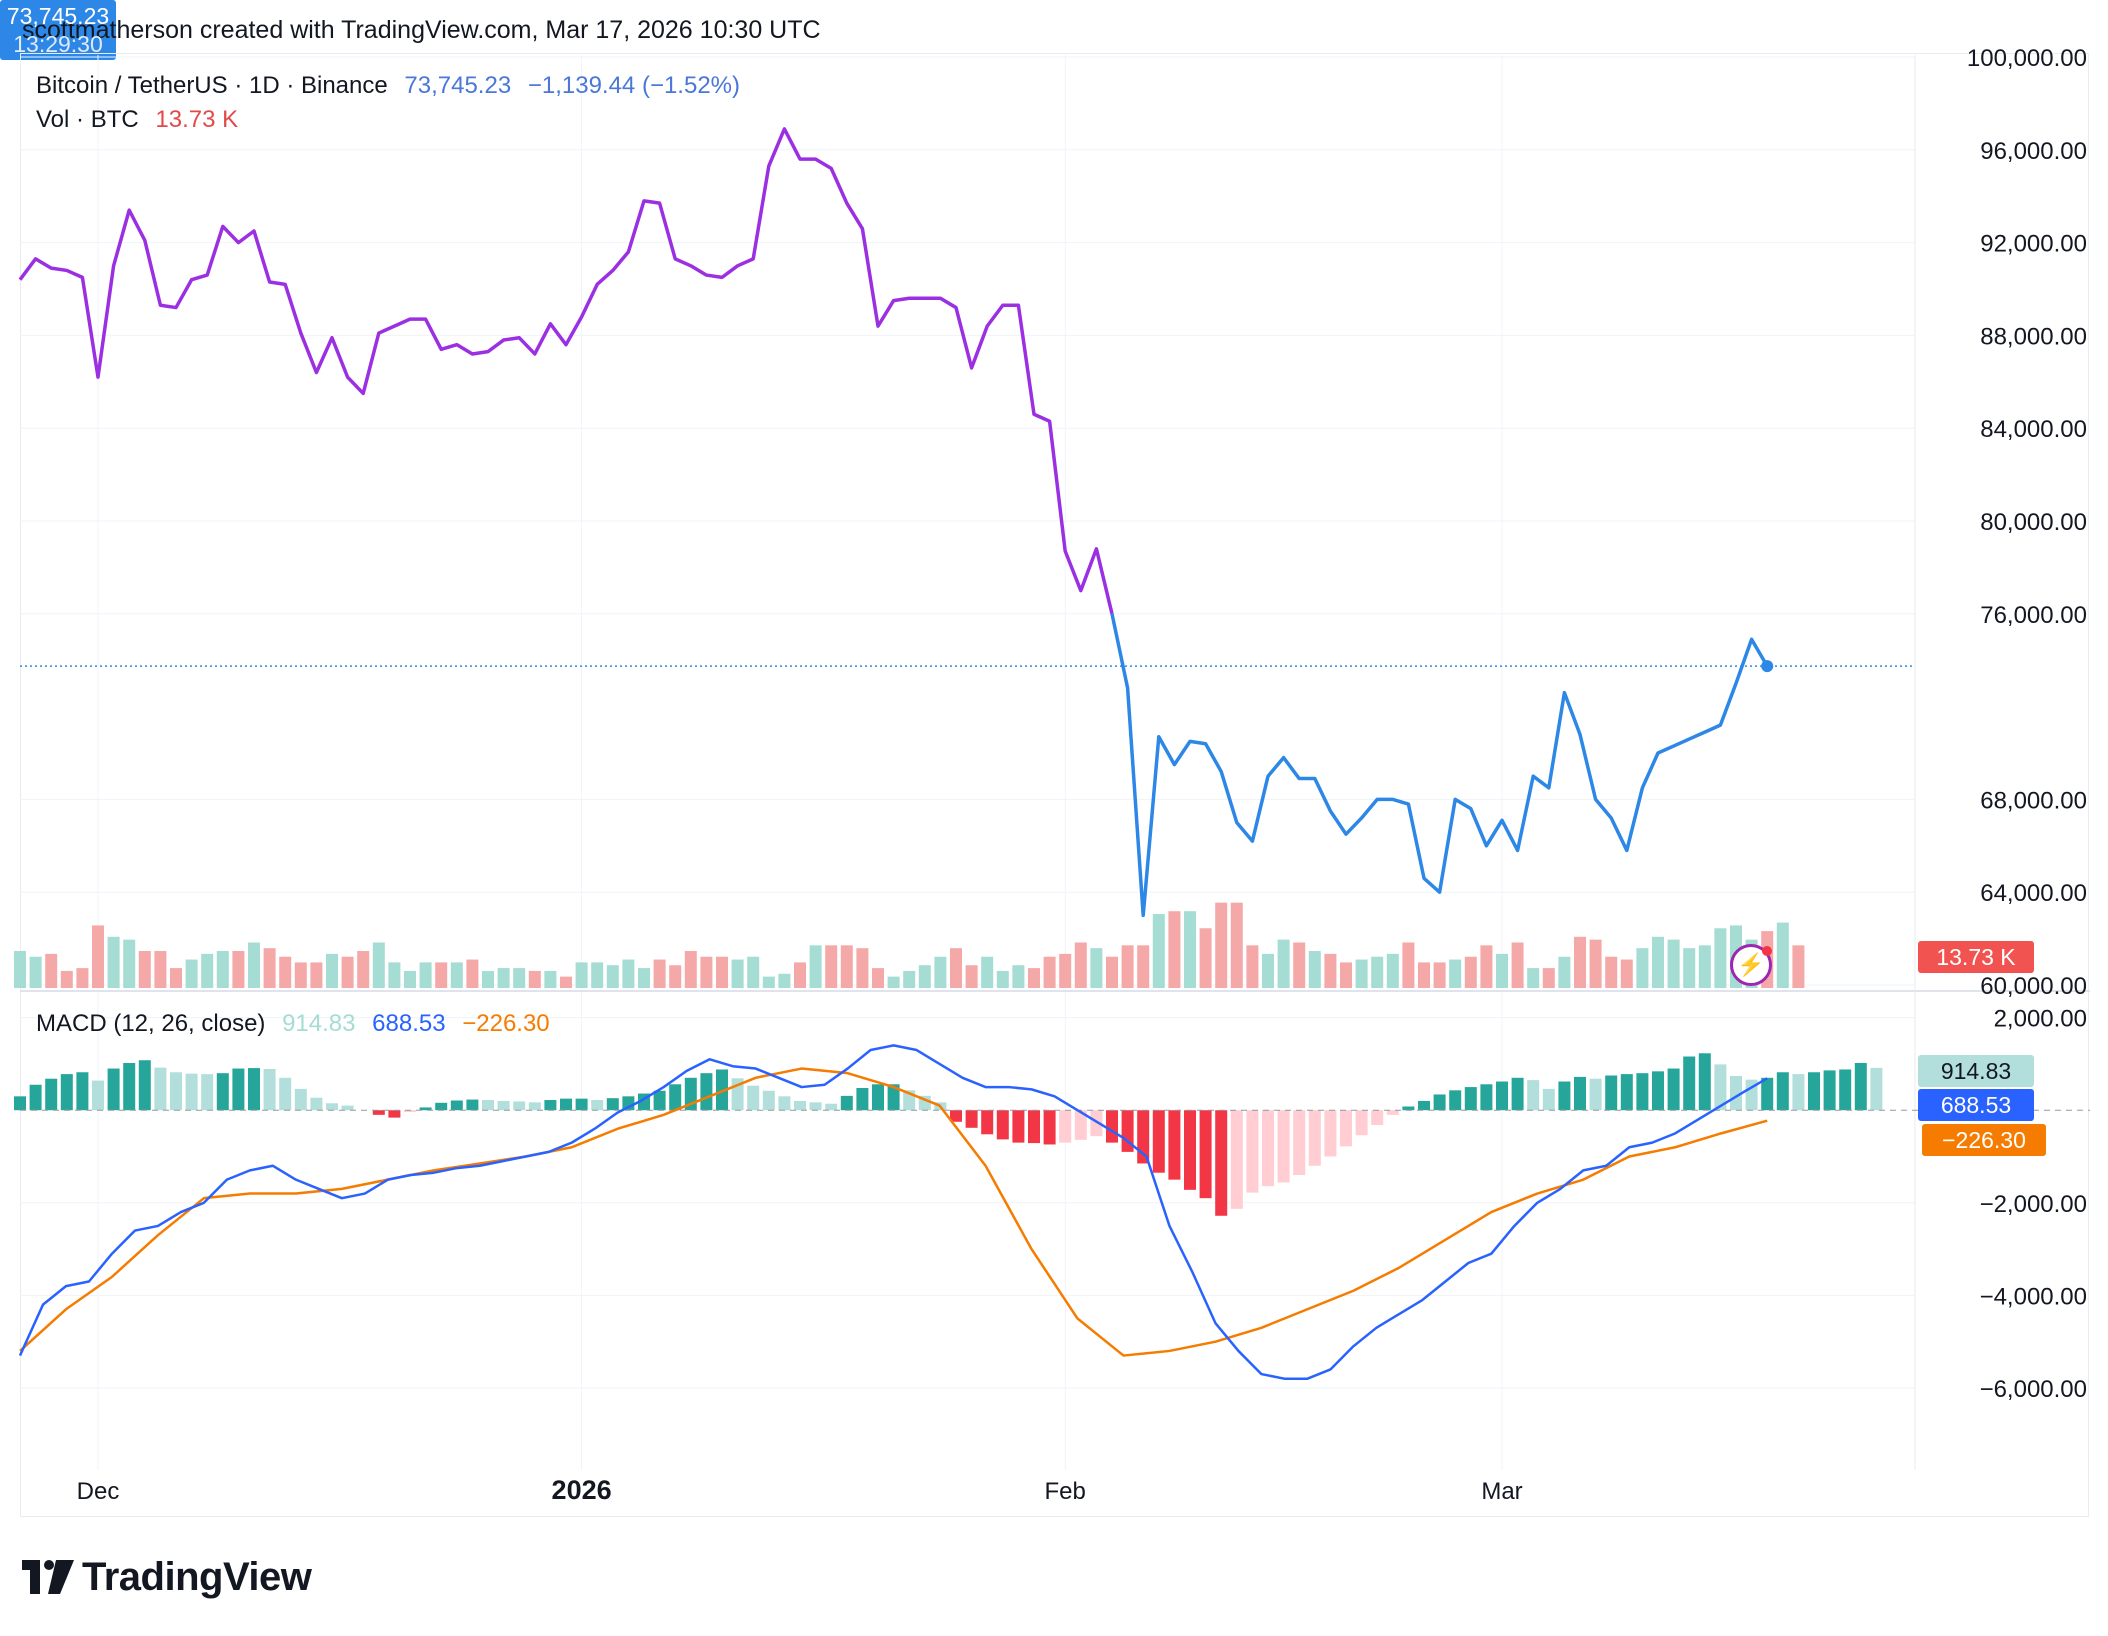 This screenshot has width=2108, height=1636. I want to click on last-price-dot, so click(1767, 666).